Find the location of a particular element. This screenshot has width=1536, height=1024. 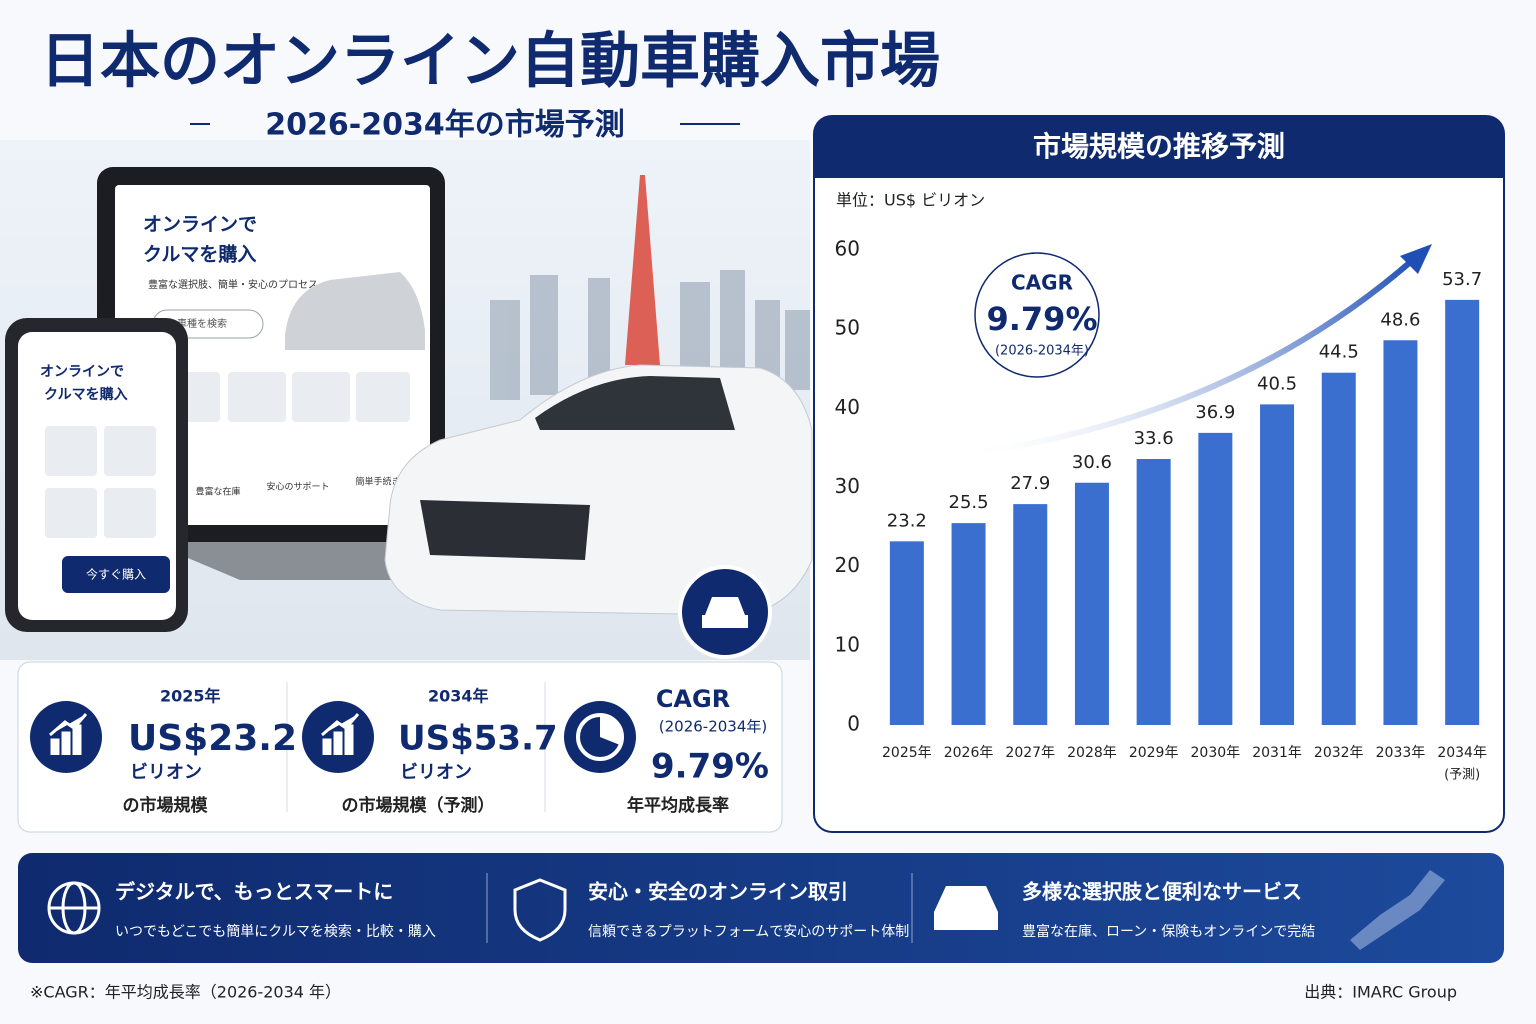

stat-value: 9.79% is located at coordinates (710, 767).